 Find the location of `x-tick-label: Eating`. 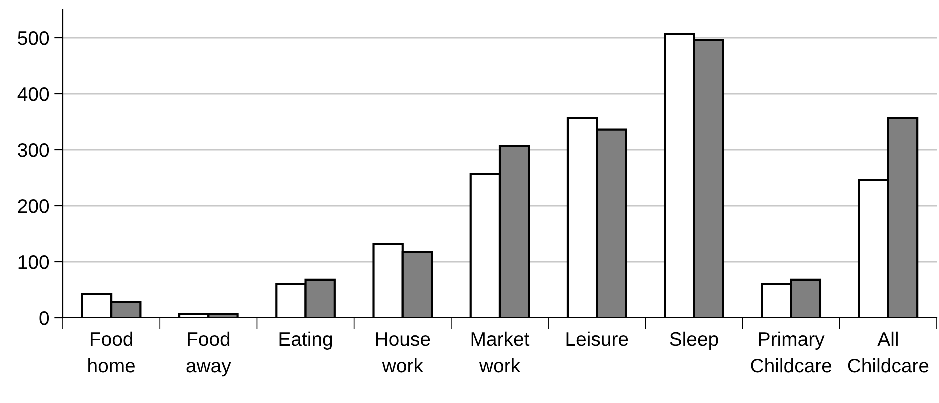

x-tick-label: Eating is located at coordinates (306, 341).